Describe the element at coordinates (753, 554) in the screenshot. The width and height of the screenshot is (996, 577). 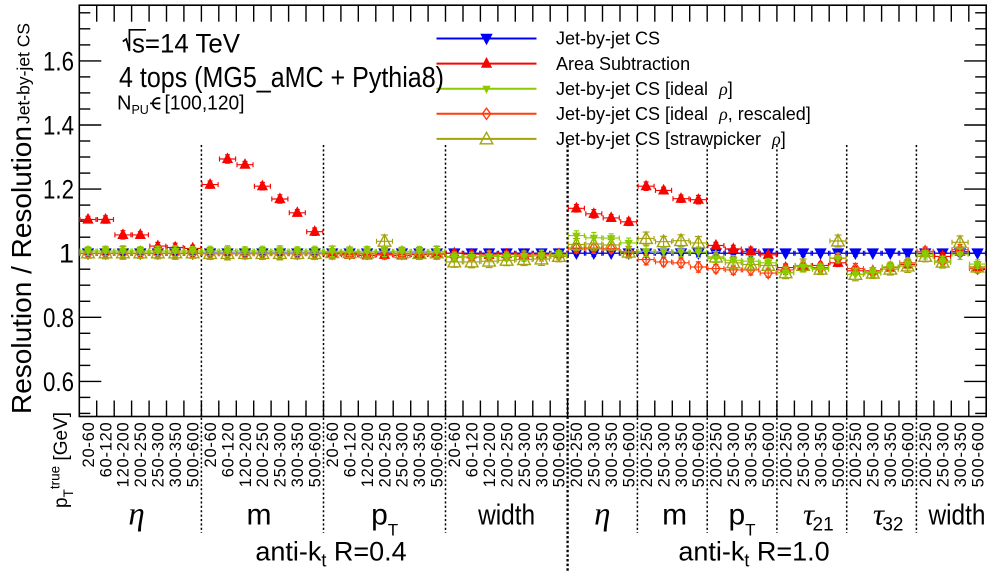
I see `svg-text: anti-kt R=1.0` at that location.